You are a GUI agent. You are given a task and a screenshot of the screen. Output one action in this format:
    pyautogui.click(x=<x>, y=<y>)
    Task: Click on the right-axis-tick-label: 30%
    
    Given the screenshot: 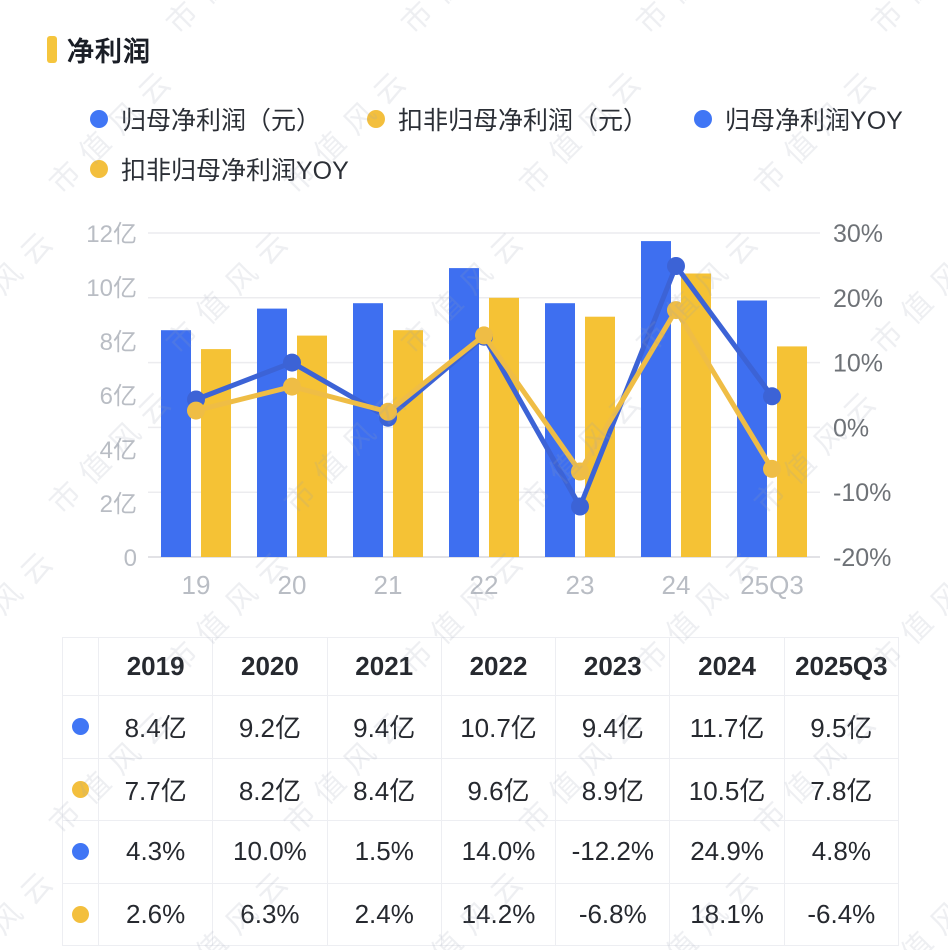 What is the action you would take?
    pyautogui.click(x=858, y=234)
    